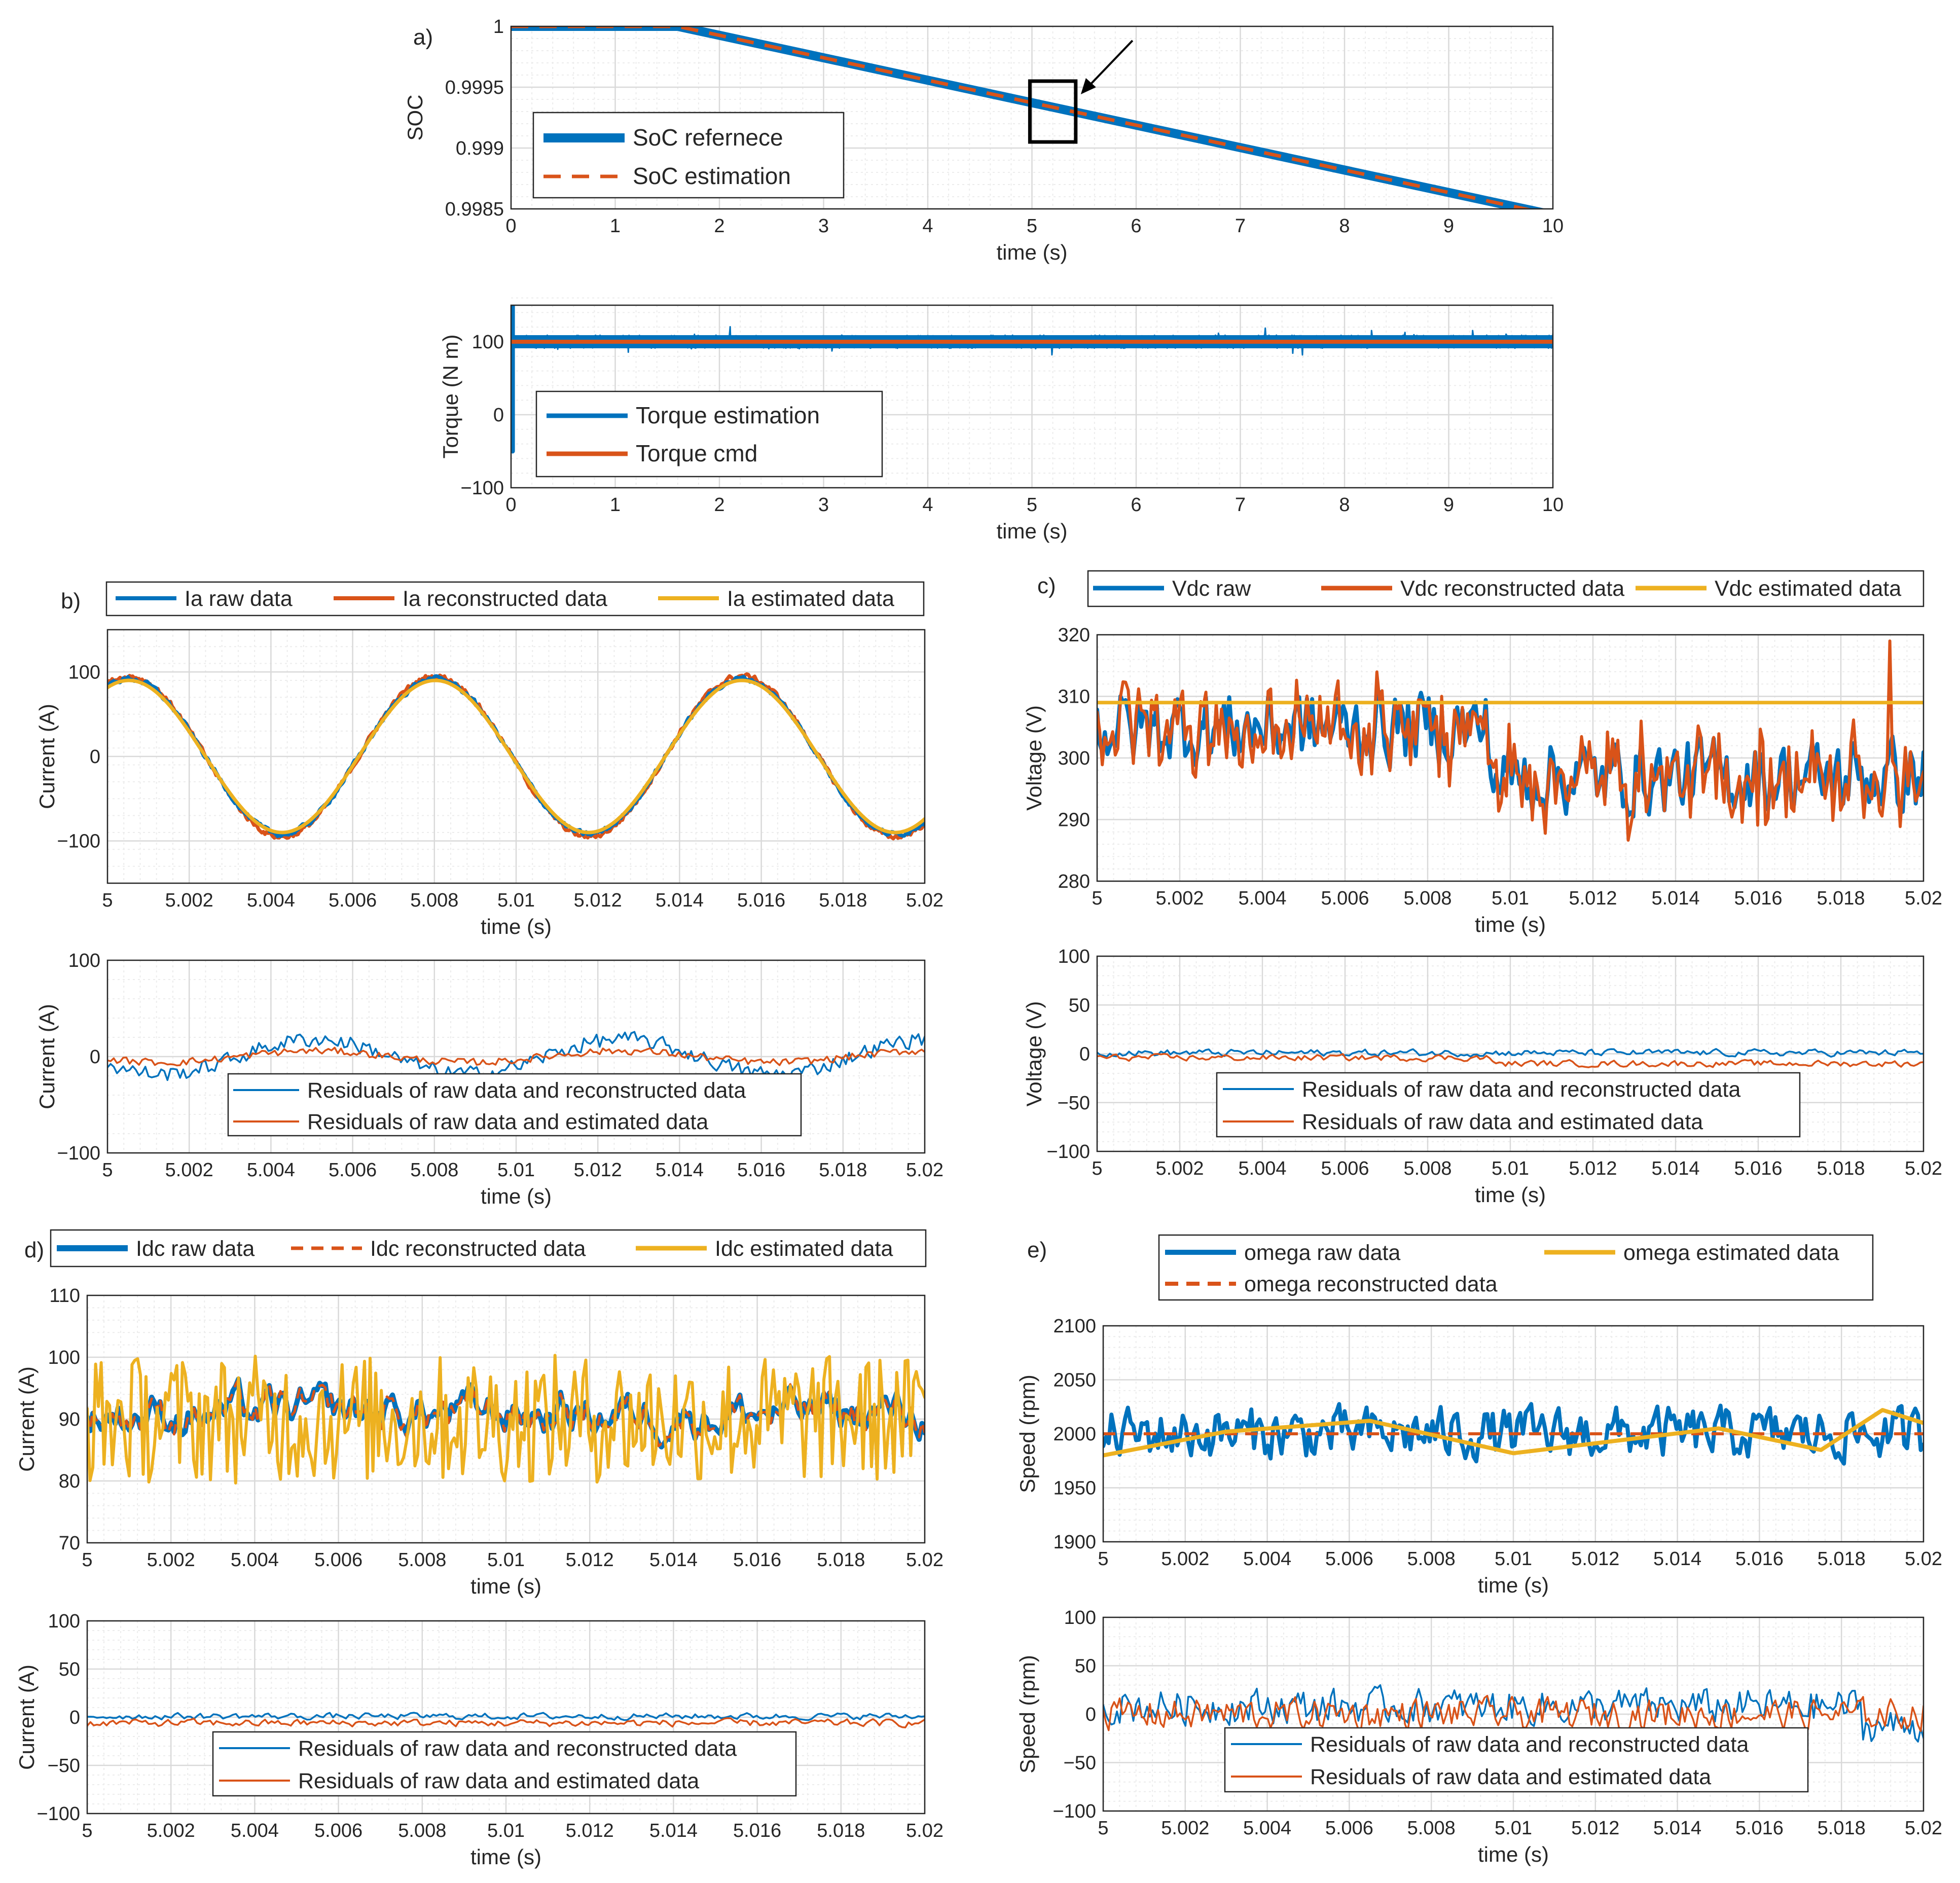 The width and height of the screenshot is (1960, 1883). What do you see at coordinates (1427, 1168) in the screenshot?
I see `x-tick-label: 5.008` at bounding box center [1427, 1168].